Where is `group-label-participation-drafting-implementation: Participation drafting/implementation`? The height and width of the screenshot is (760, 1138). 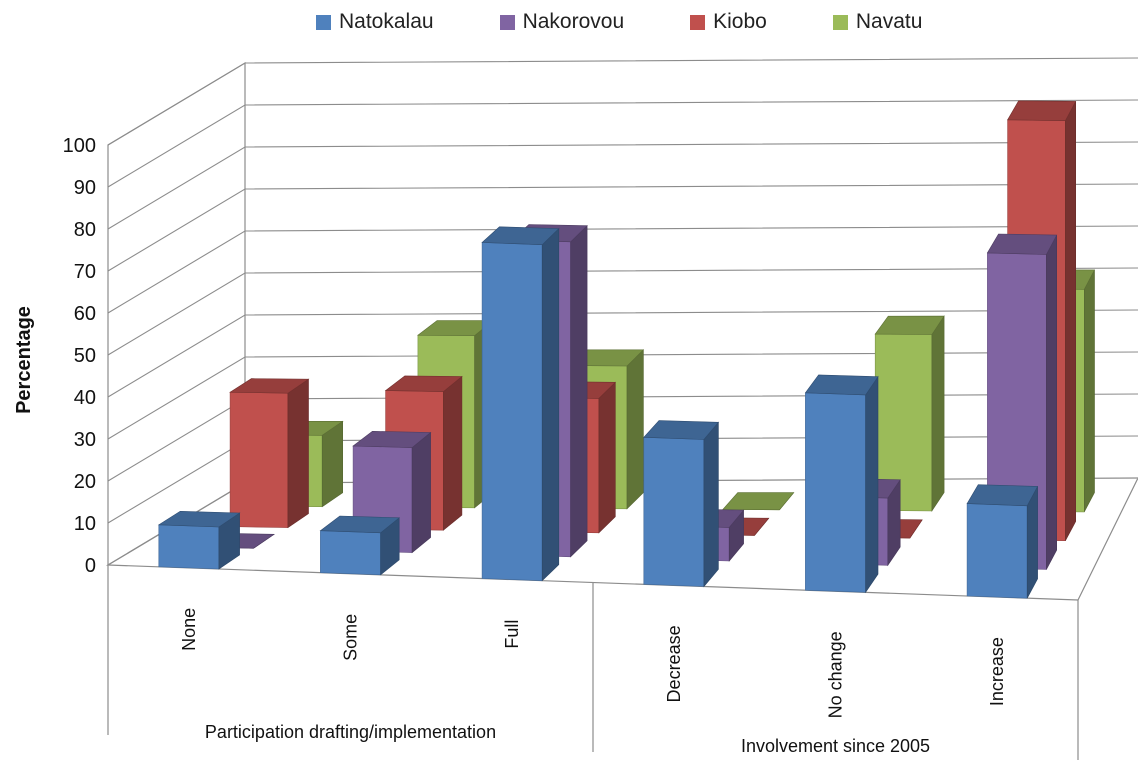
group-label-participation-drafting-implementation: Participation drafting/implementation is located at coordinates (350, 732).